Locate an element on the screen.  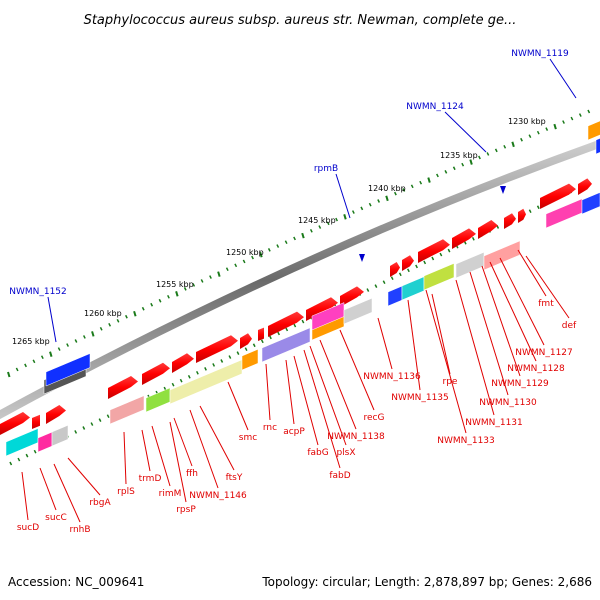
gene-label-acpp: acpP is located at coordinates (294, 432).